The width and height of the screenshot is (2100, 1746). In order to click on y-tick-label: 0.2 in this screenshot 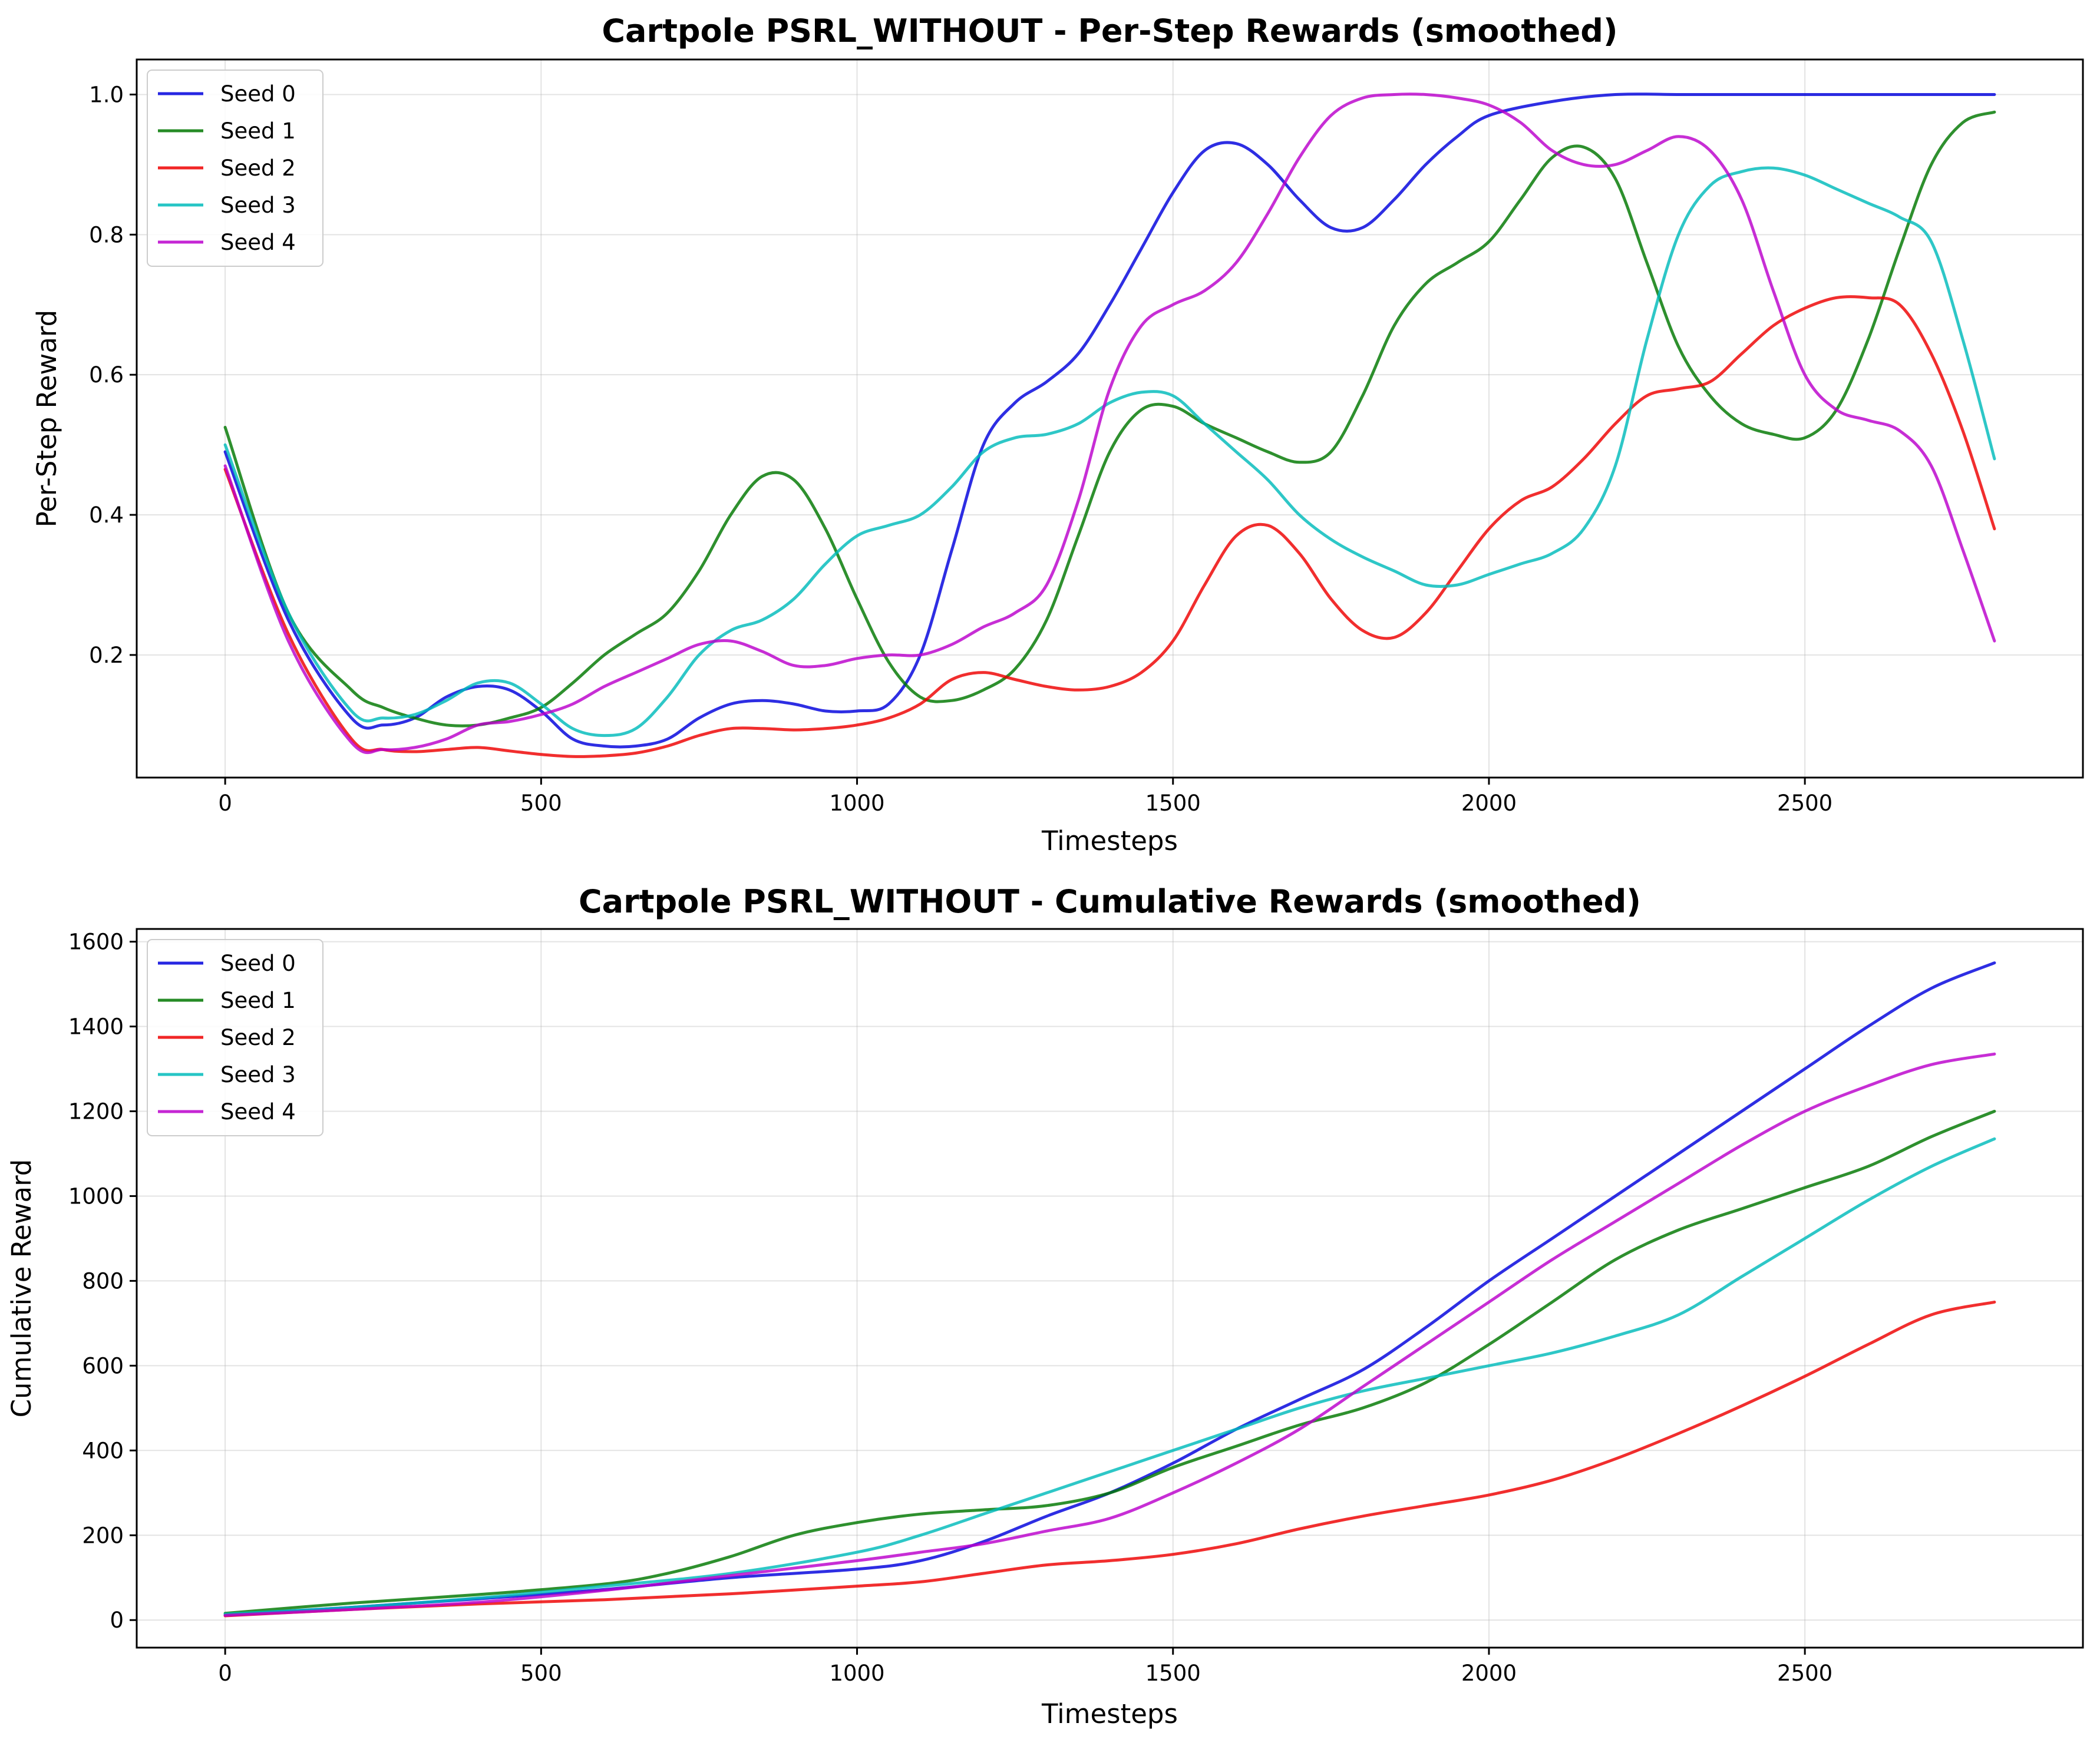, I will do `click(106, 655)`.